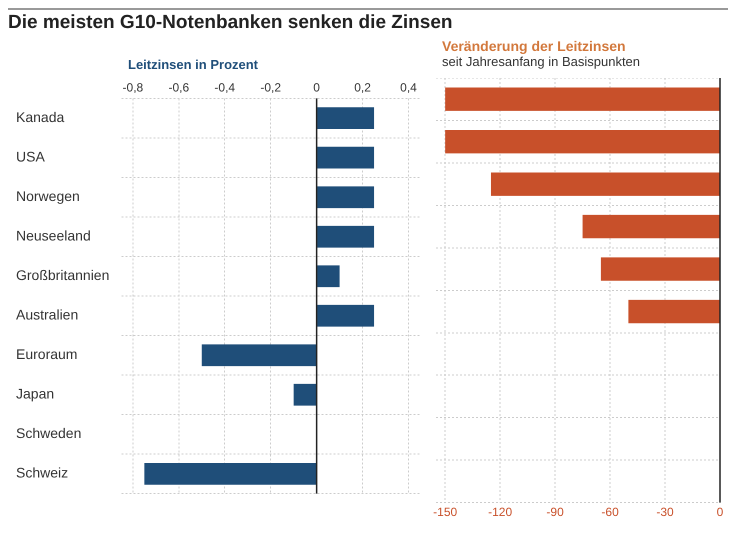  Describe the element at coordinates (555, 512) in the screenshot. I see `x-tick-label: -90` at that location.